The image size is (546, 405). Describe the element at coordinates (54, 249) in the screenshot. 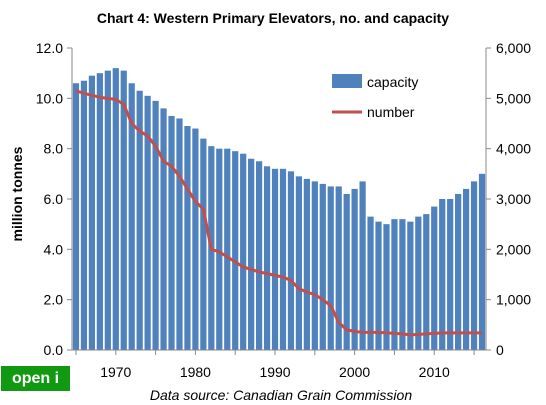

I see `y-tick-label: 4.0` at that location.